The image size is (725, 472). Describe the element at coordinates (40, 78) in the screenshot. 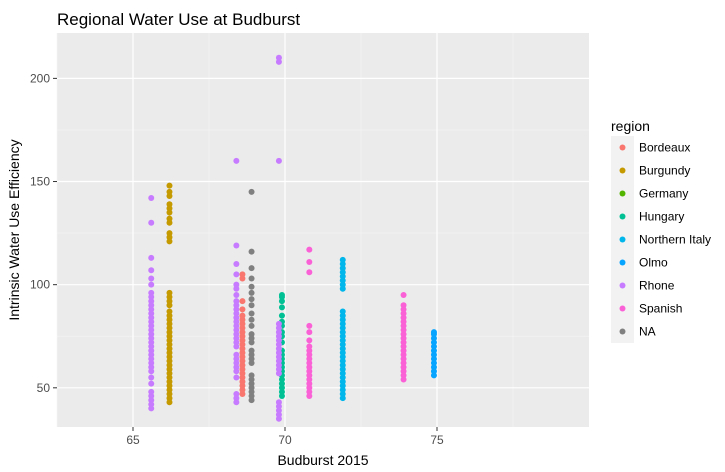

I see `y-tick-label: 200` at that location.